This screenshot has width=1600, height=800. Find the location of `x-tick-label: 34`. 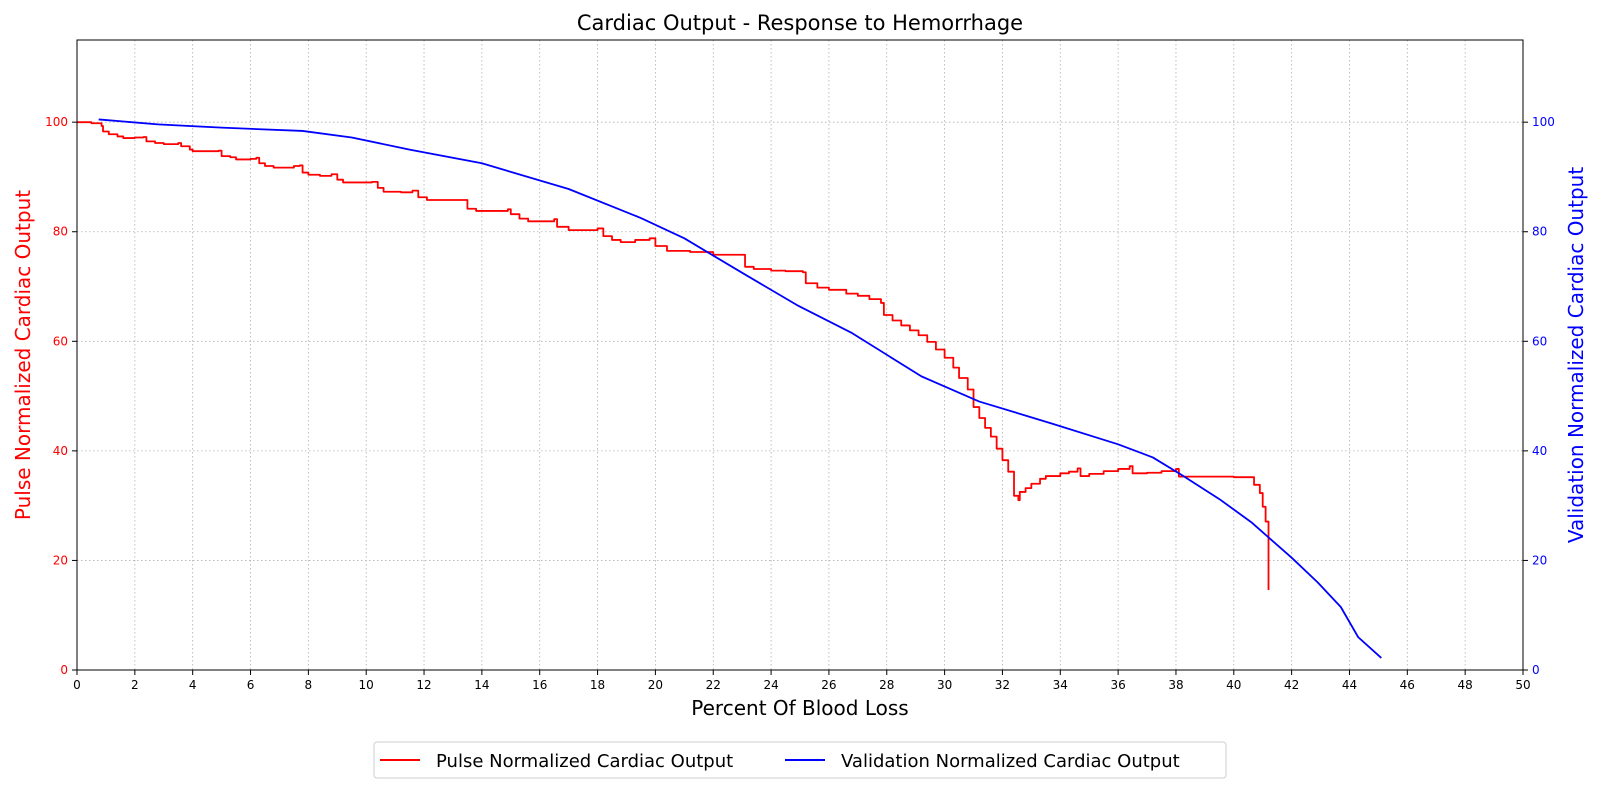

x-tick-label: 34 is located at coordinates (1060, 685).